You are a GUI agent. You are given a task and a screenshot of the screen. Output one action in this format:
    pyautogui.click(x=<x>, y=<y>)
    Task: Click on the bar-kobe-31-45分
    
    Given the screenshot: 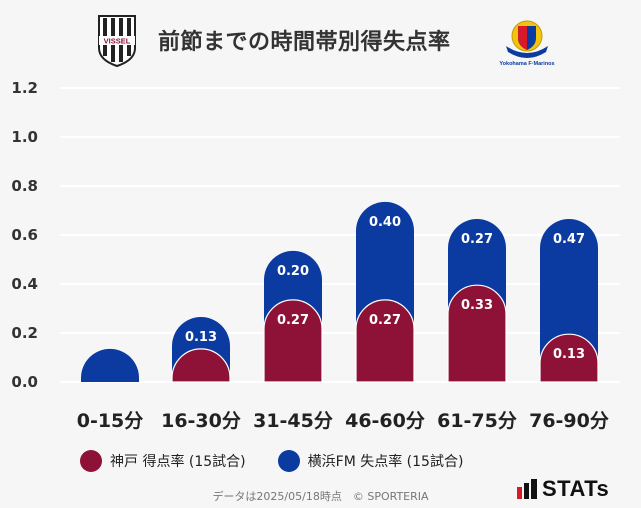 What is the action you would take?
    pyautogui.click(x=293, y=341)
    